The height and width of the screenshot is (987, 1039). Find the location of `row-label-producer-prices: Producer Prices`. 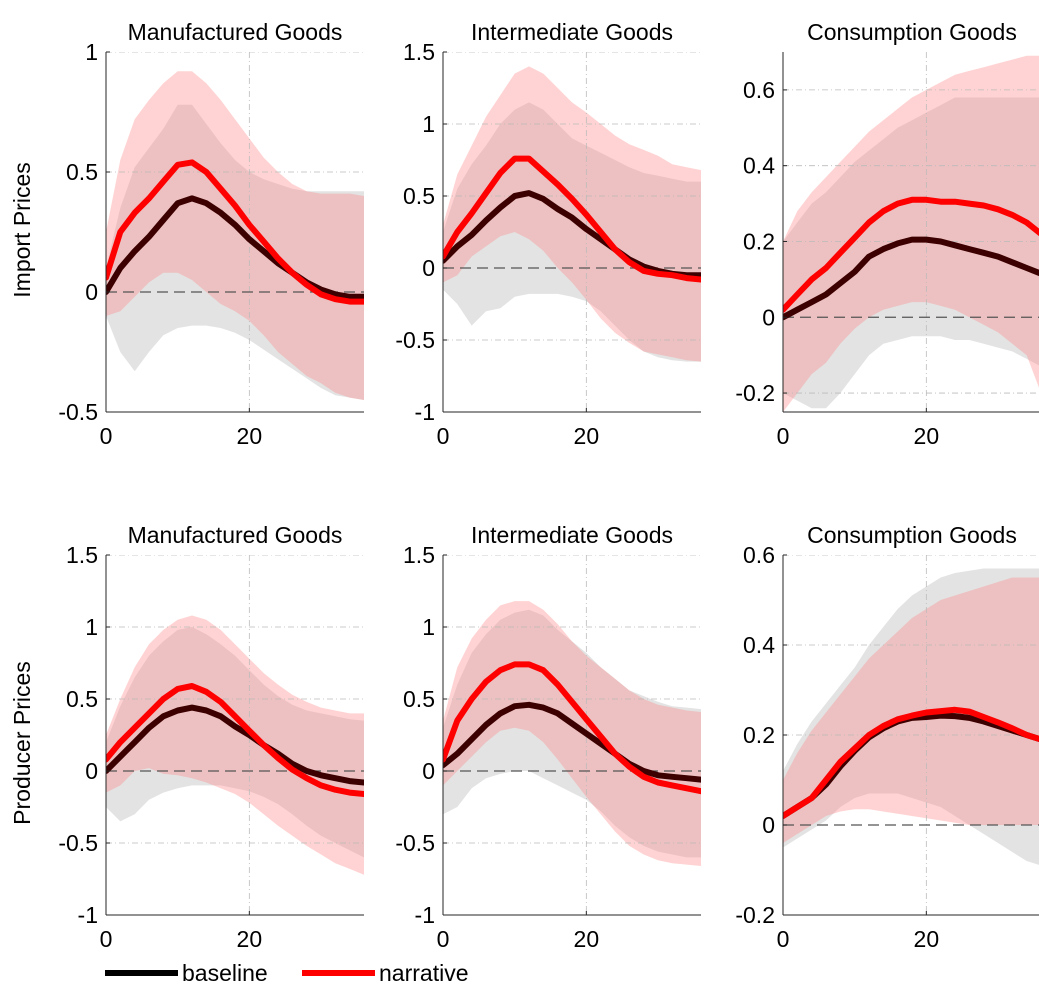

row-label-producer-prices: Producer Prices is located at coordinates (22, 743).